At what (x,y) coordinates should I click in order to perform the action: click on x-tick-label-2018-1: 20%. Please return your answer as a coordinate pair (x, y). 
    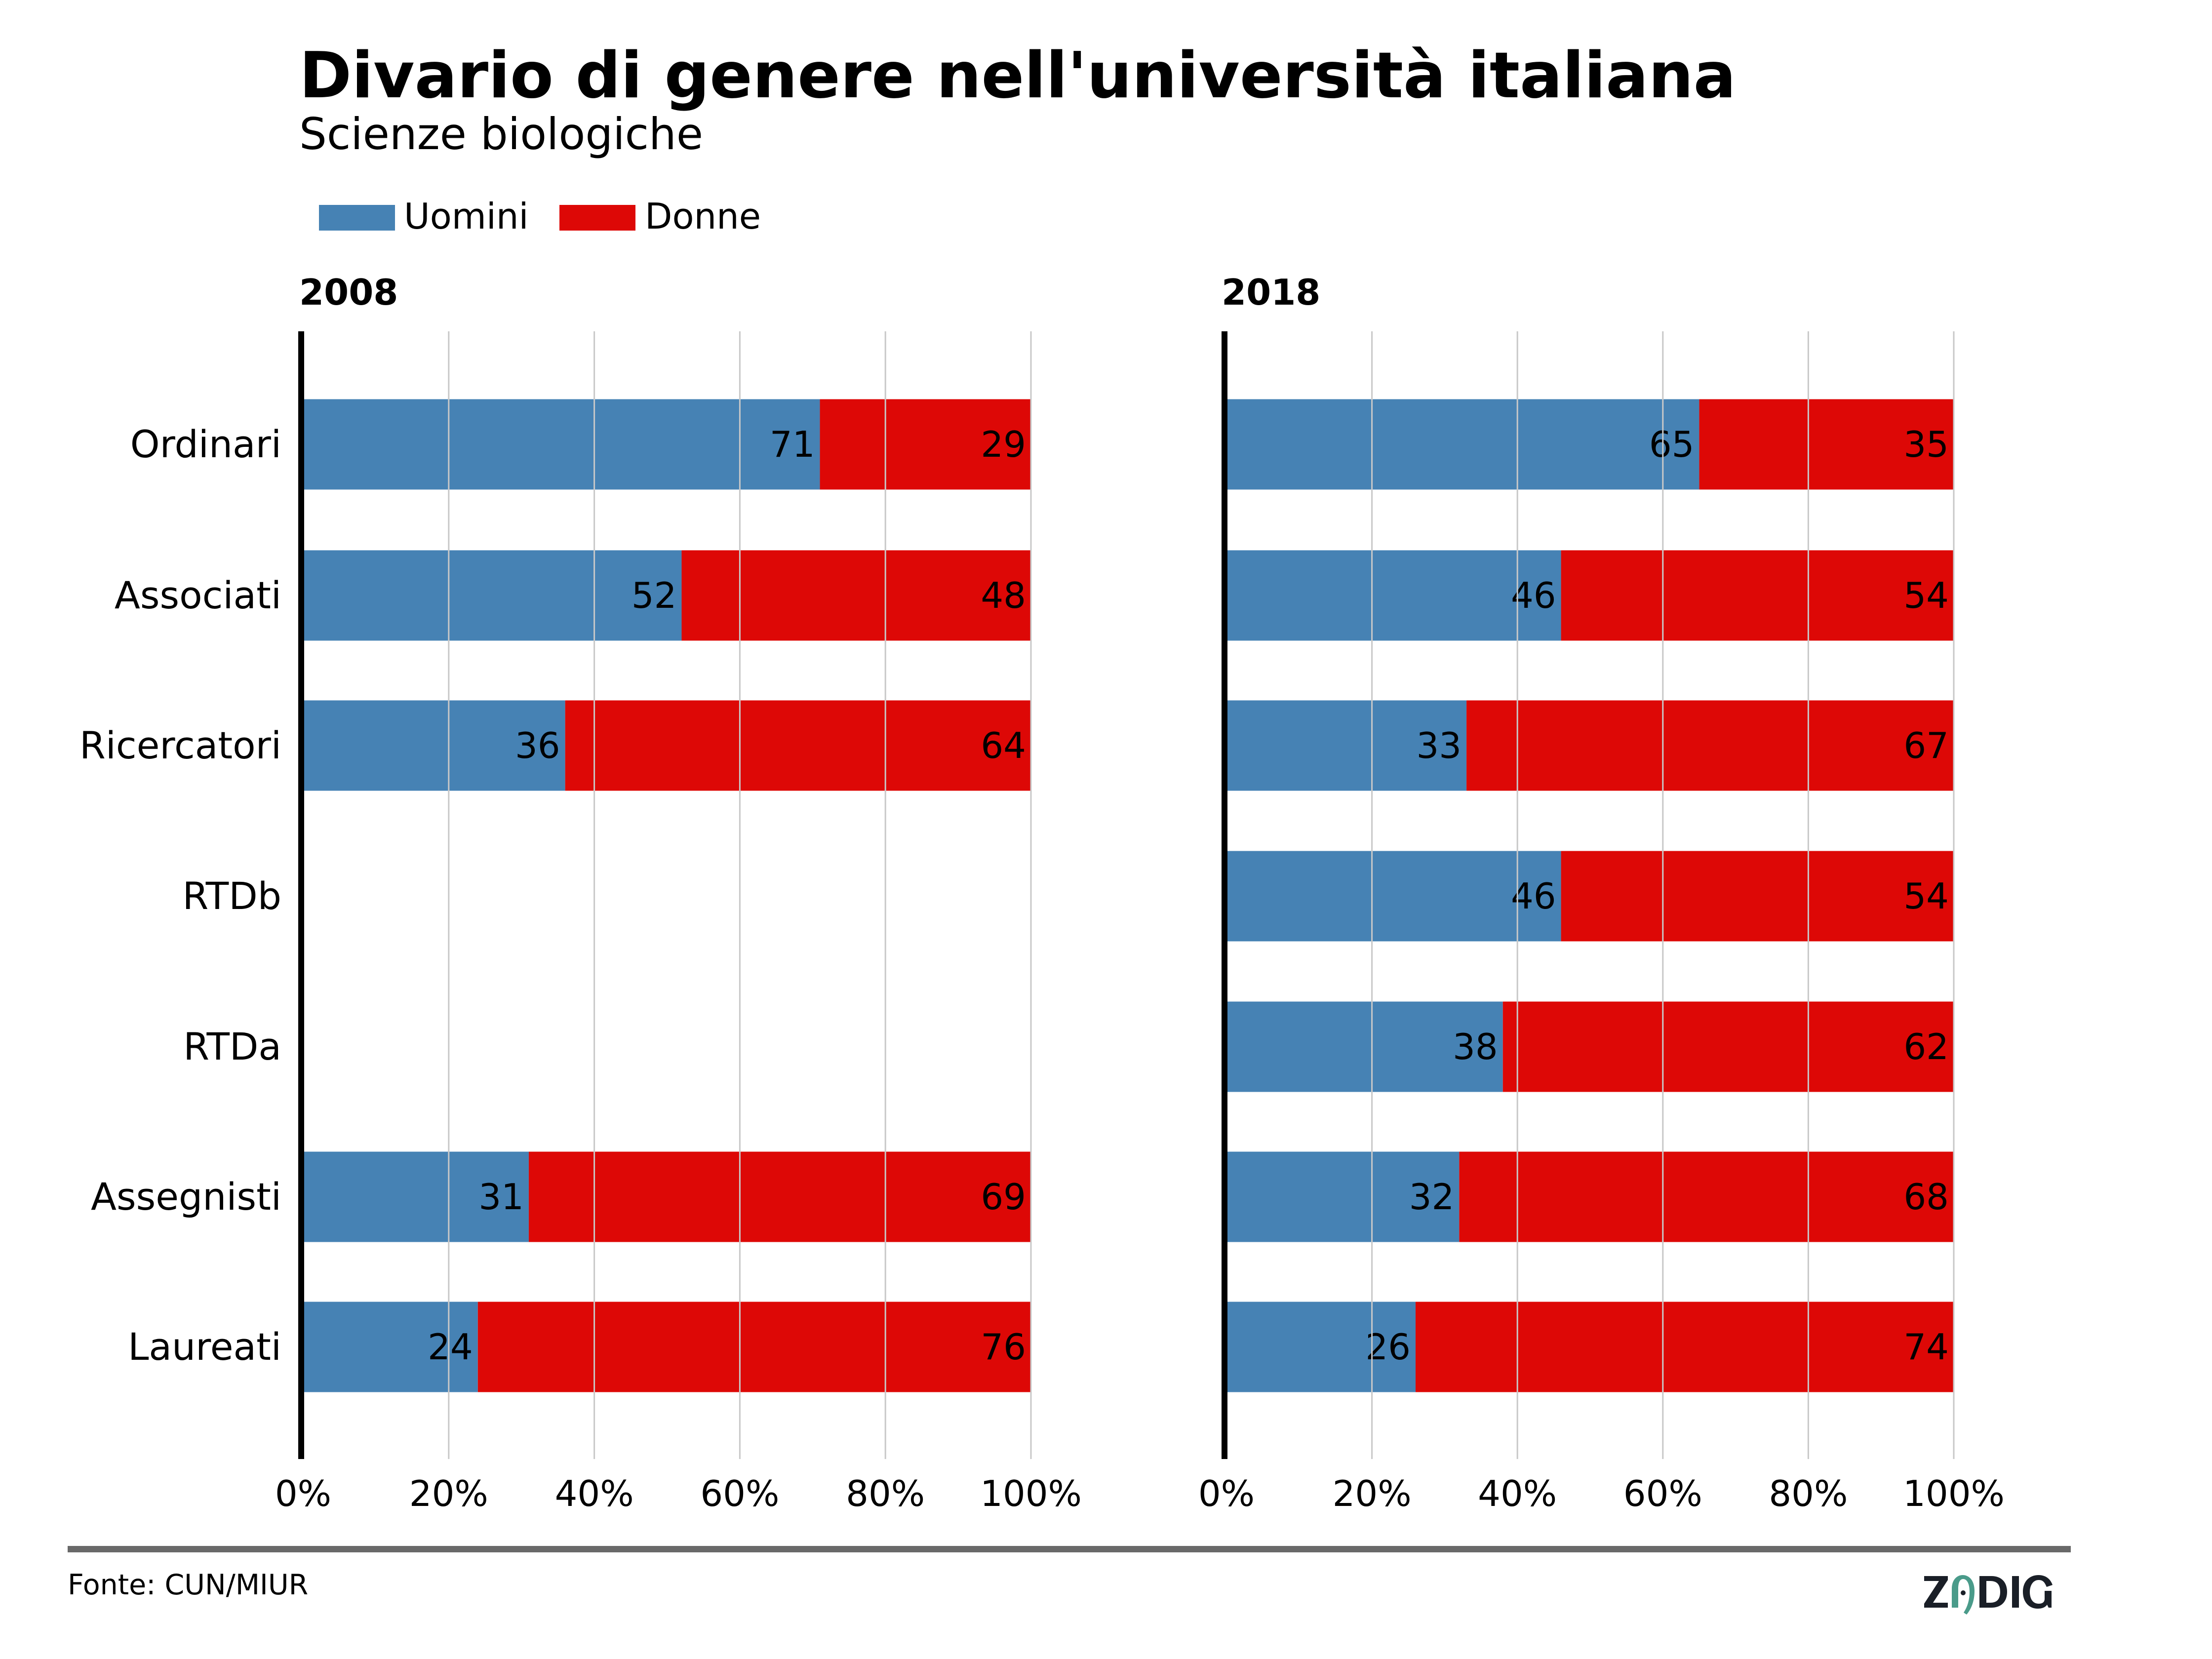
    Looking at the image, I should click on (1372, 1494).